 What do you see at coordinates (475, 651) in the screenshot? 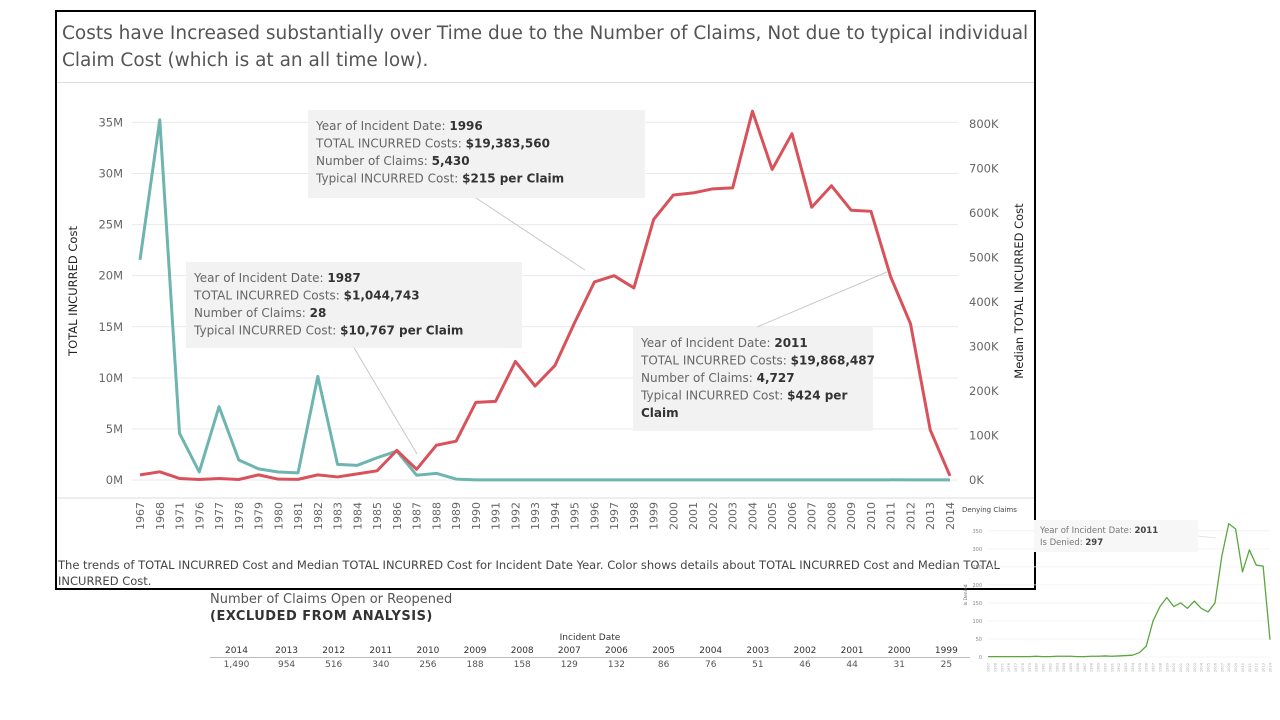
I see `table-year-cell: 2009` at bounding box center [475, 651].